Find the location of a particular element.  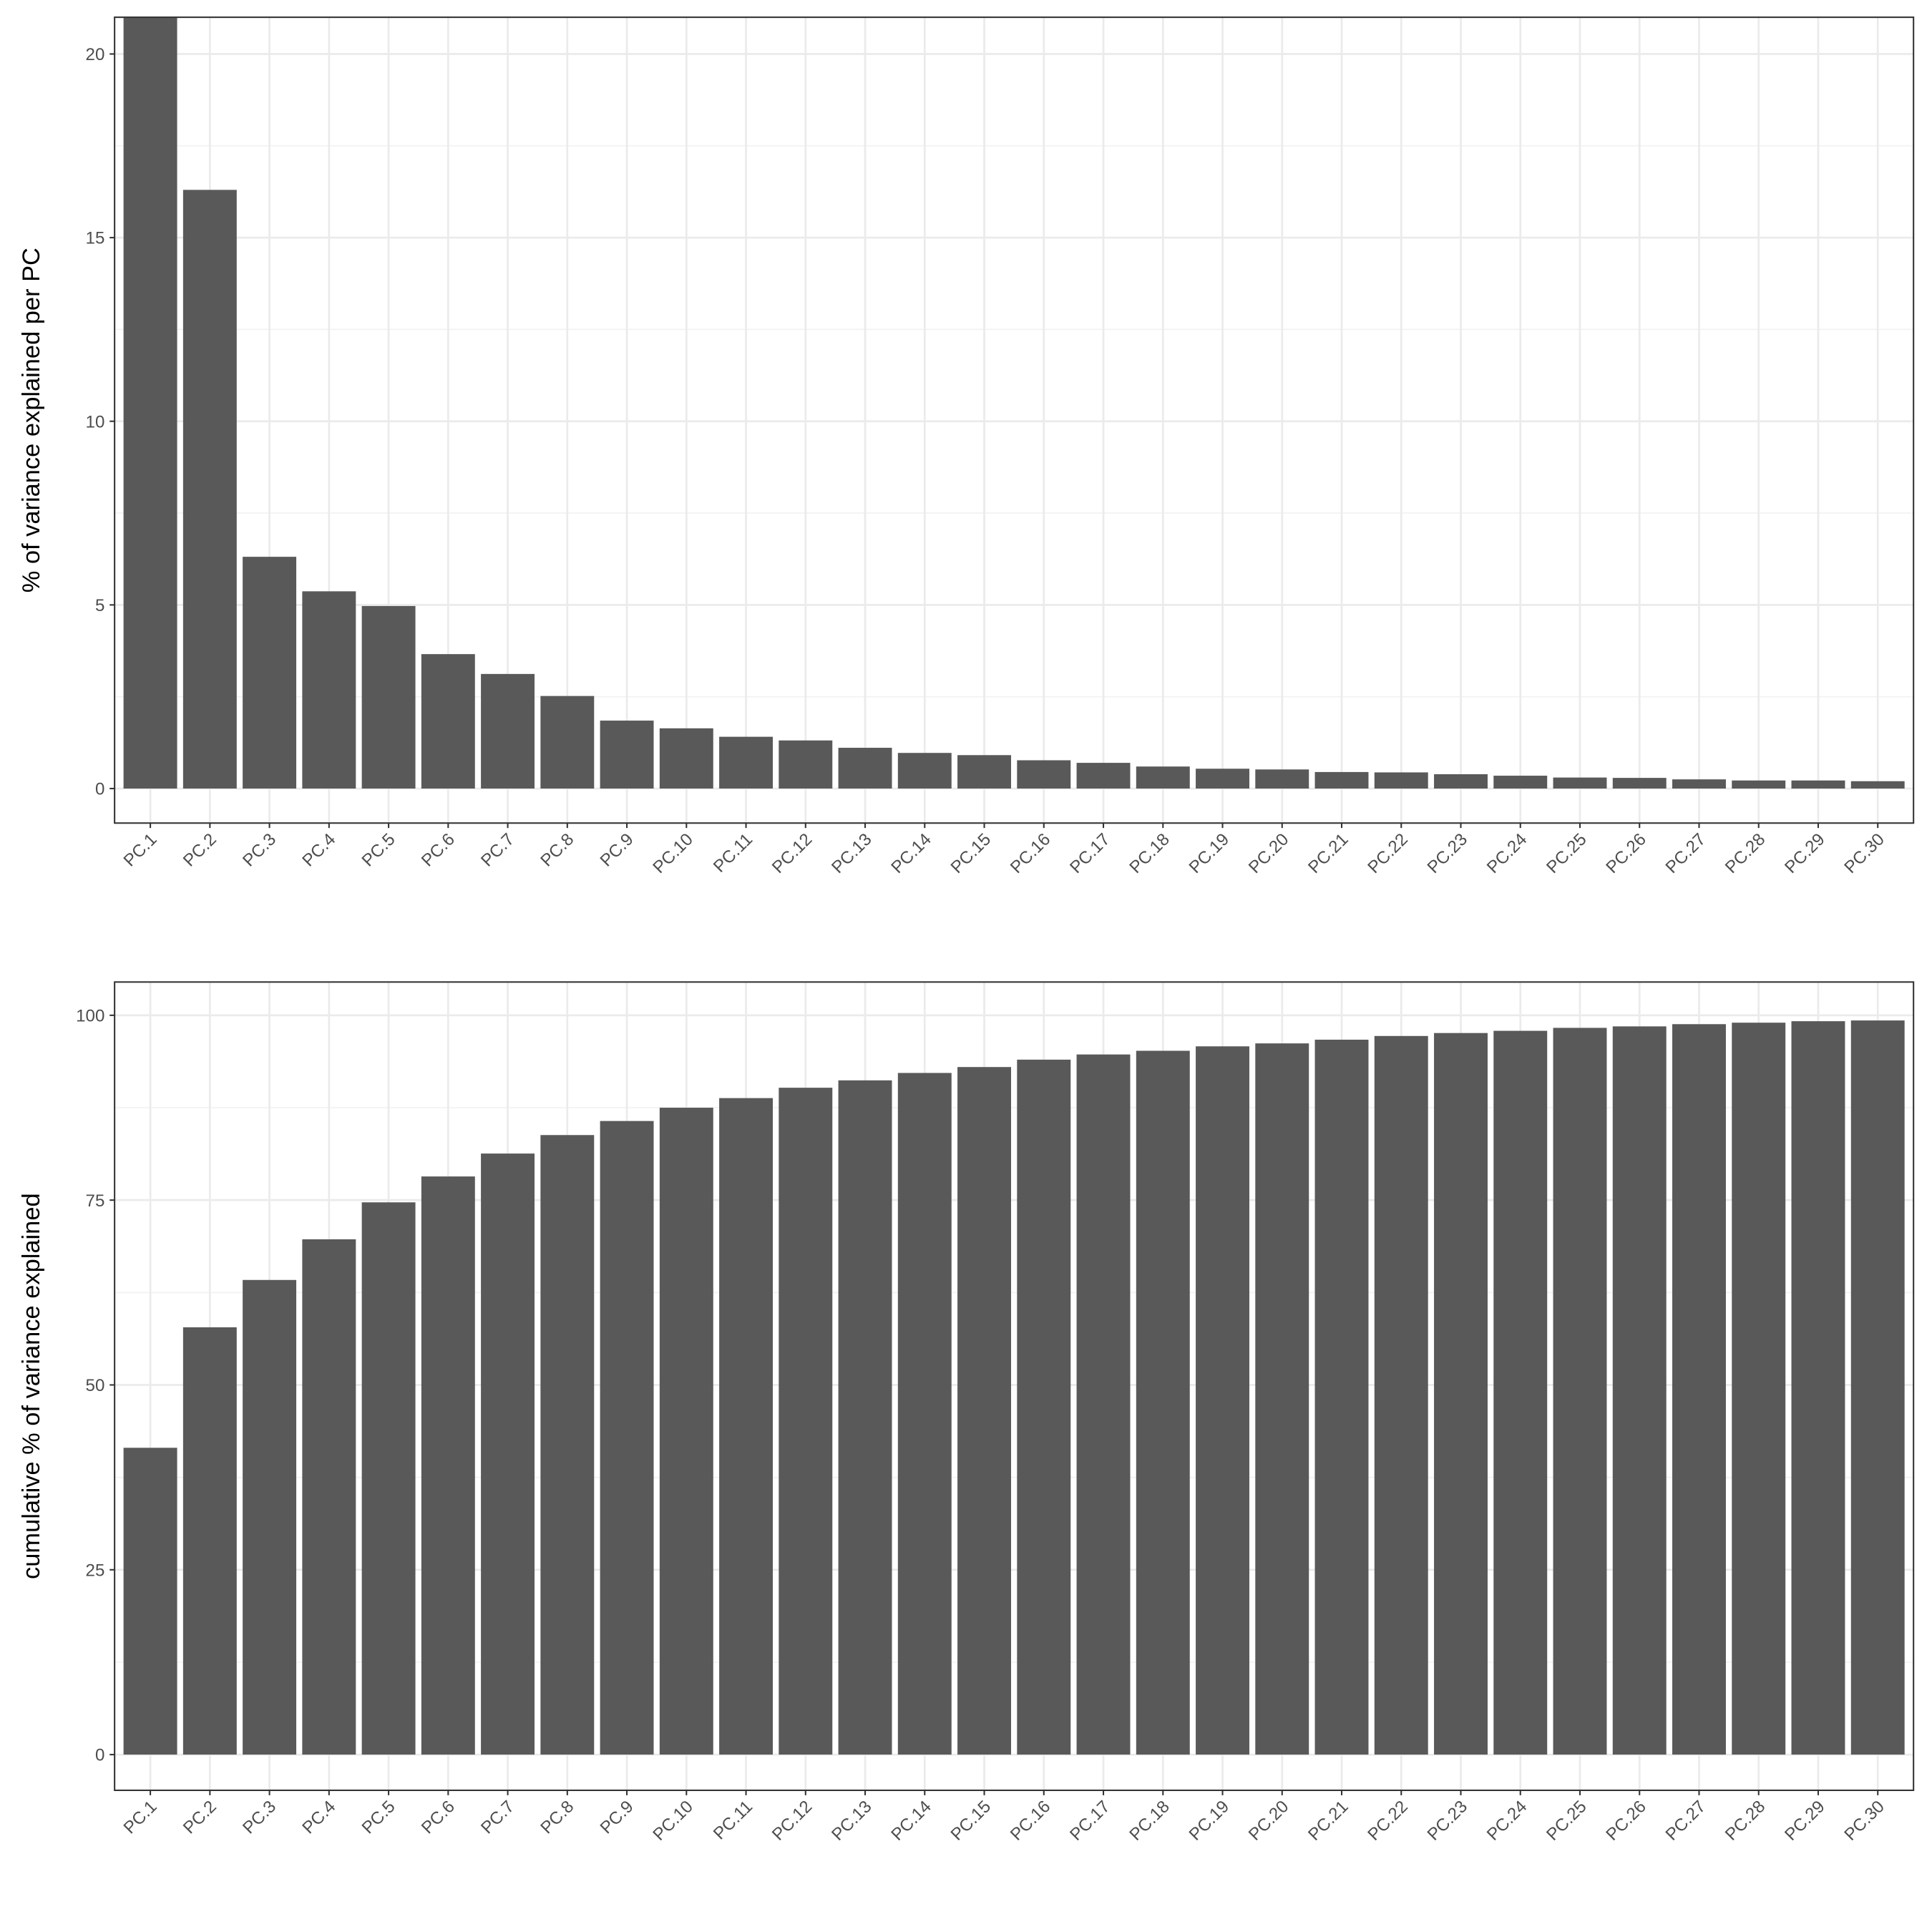

y-axis-title: cumulative % of variance explained is located at coordinates (31, 1386).